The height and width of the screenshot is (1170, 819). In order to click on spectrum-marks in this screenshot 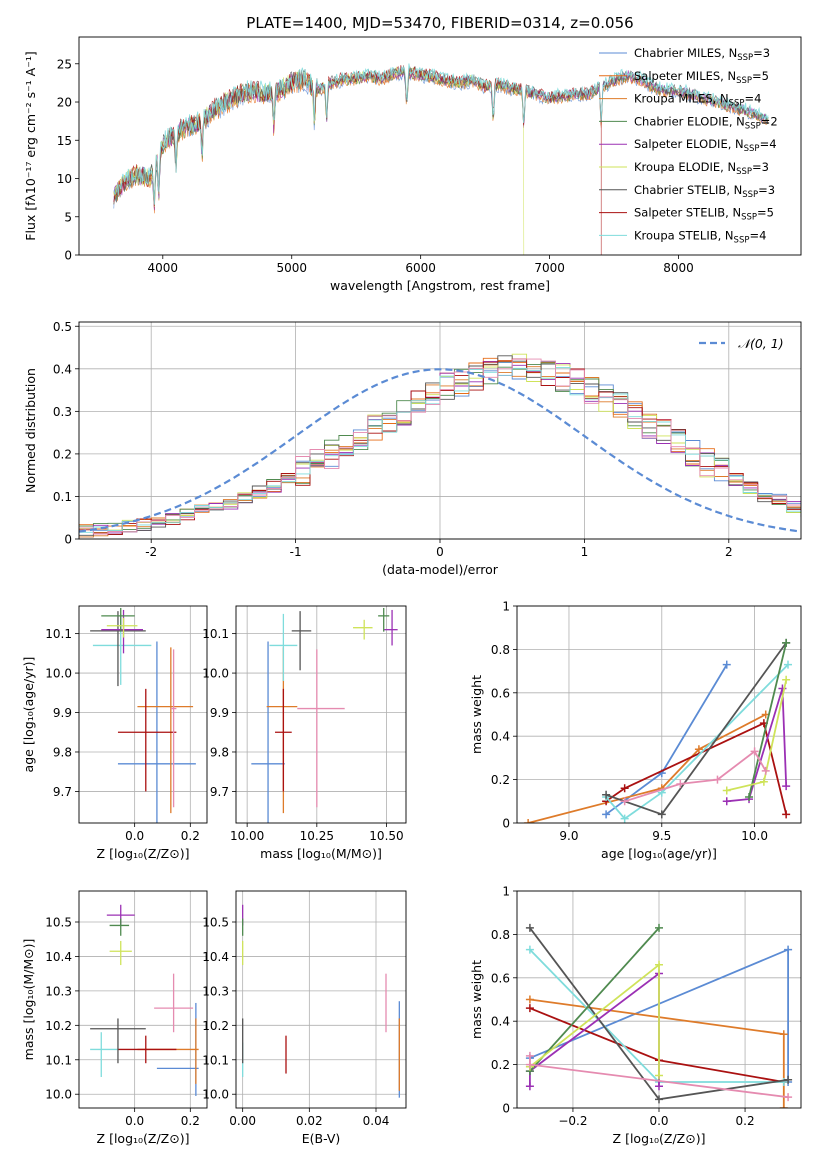, I will do `click(441, 159)`.